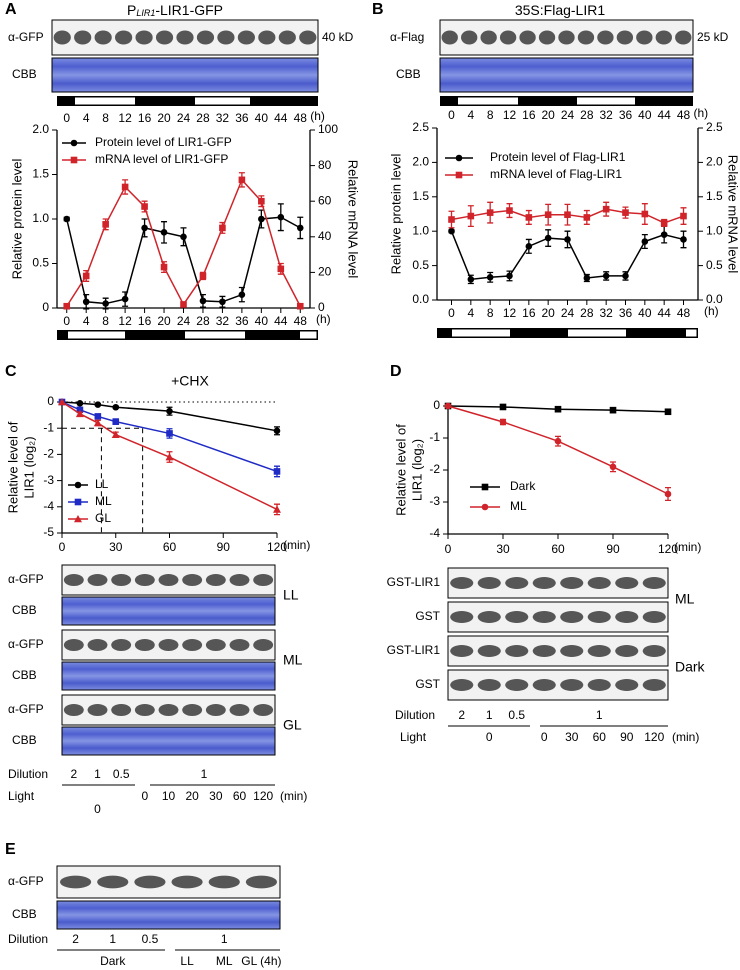  What do you see at coordinates (113, 961) in the screenshot?
I see `condition-value: Dark` at bounding box center [113, 961].